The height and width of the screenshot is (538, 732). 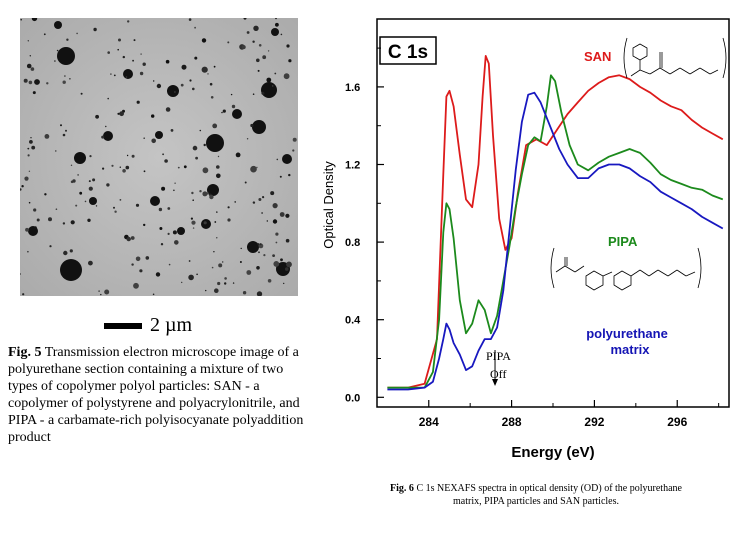 I want to click on annotation-arrow-head, so click(x=495, y=382).